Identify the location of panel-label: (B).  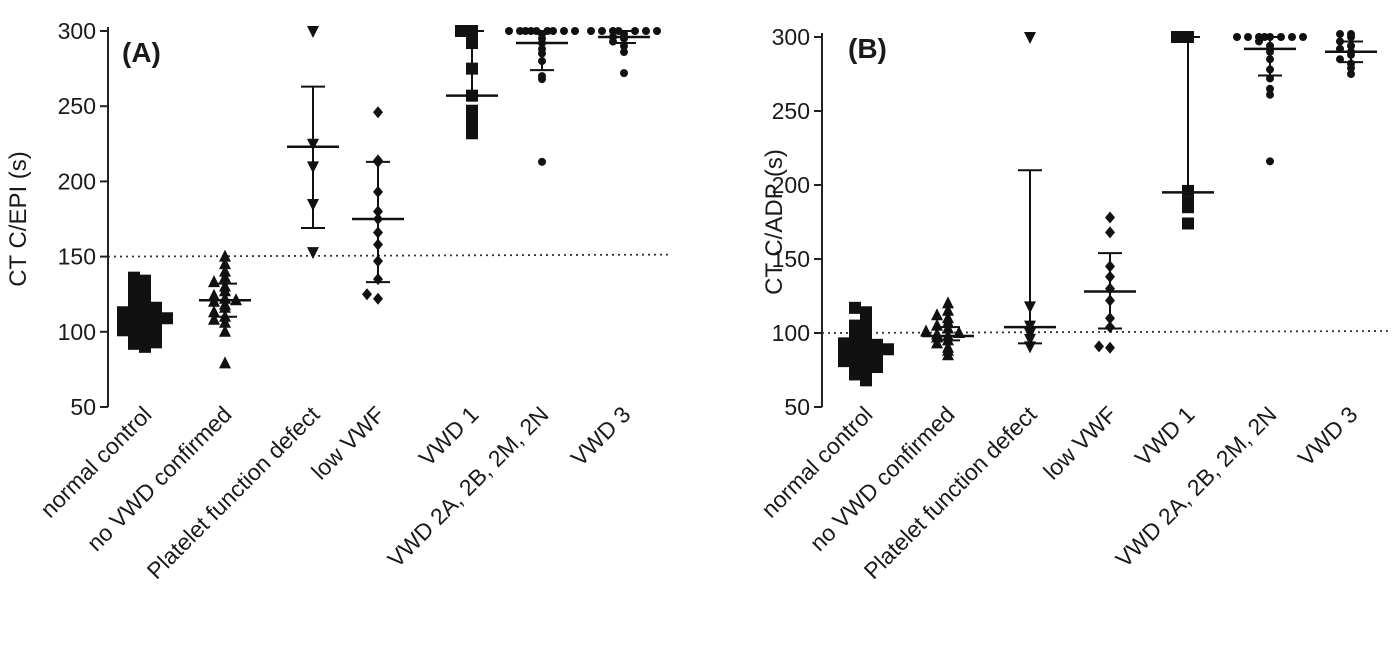
(867, 48).